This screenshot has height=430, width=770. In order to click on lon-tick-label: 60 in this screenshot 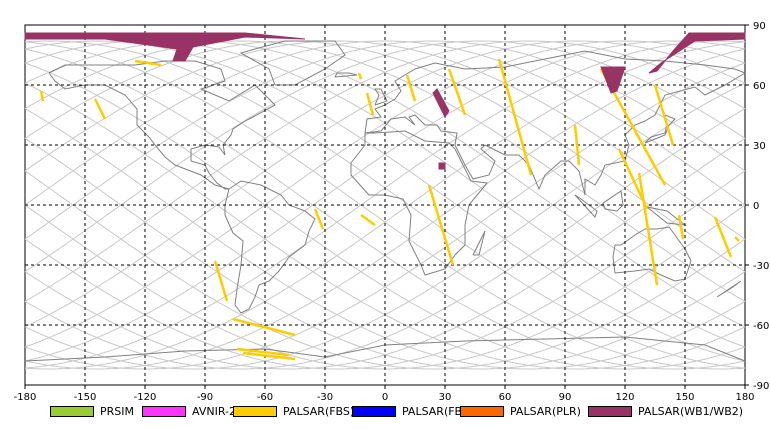, I will do `click(505, 397)`.